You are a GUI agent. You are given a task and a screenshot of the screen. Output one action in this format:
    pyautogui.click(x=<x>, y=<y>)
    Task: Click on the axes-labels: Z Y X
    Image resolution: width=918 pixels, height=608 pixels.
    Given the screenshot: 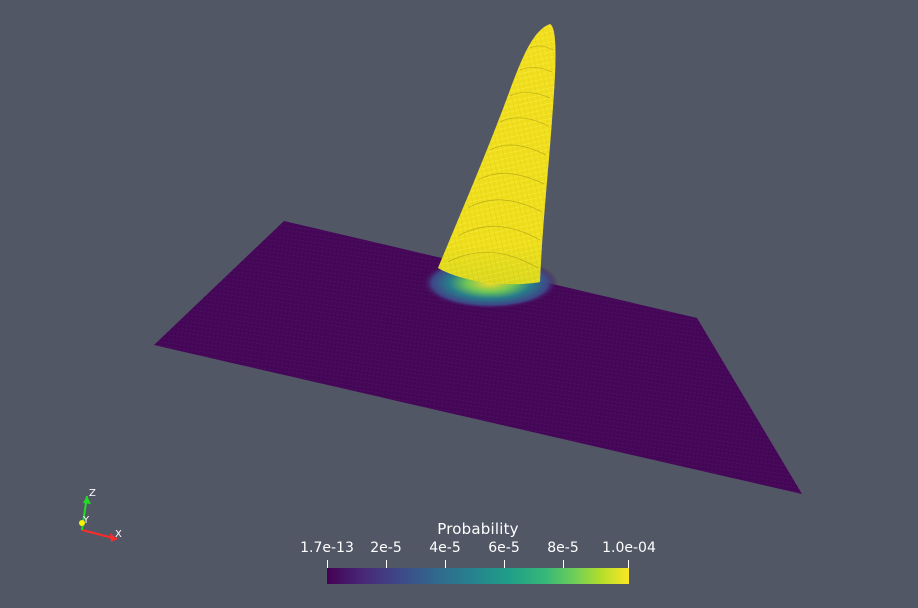 What is the action you would take?
    pyautogui.click(x=100, y=513)
    